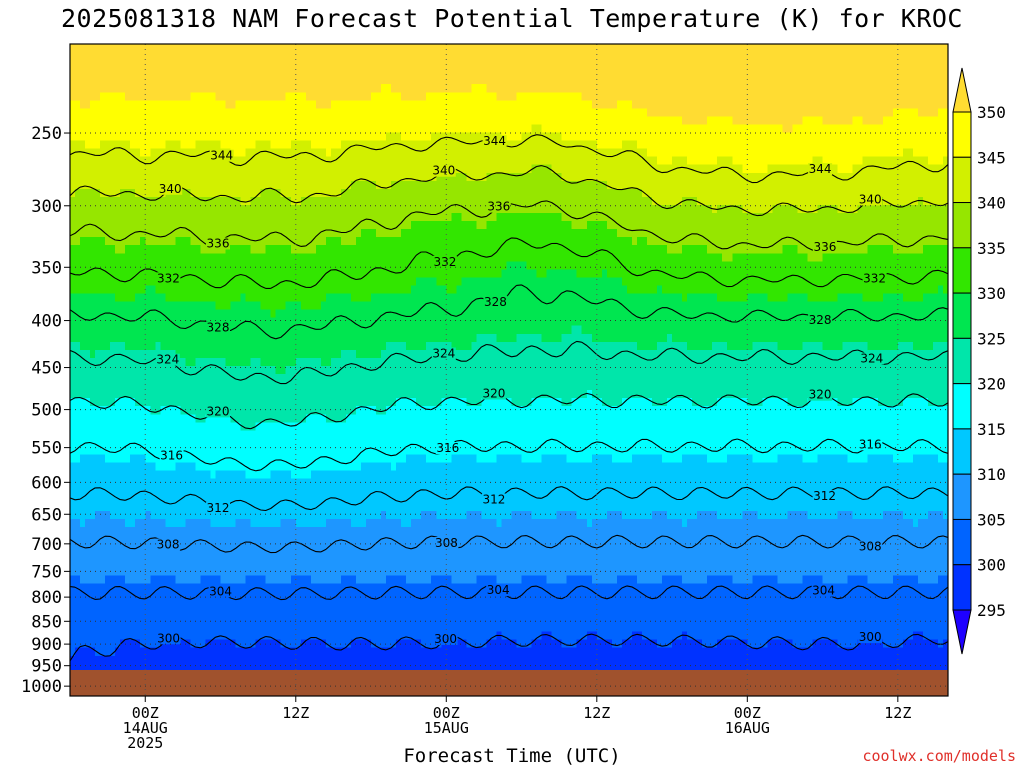 This screenshot has width=1024, height=768. I want to click on colorbar-label: 310, so click(991, 474).